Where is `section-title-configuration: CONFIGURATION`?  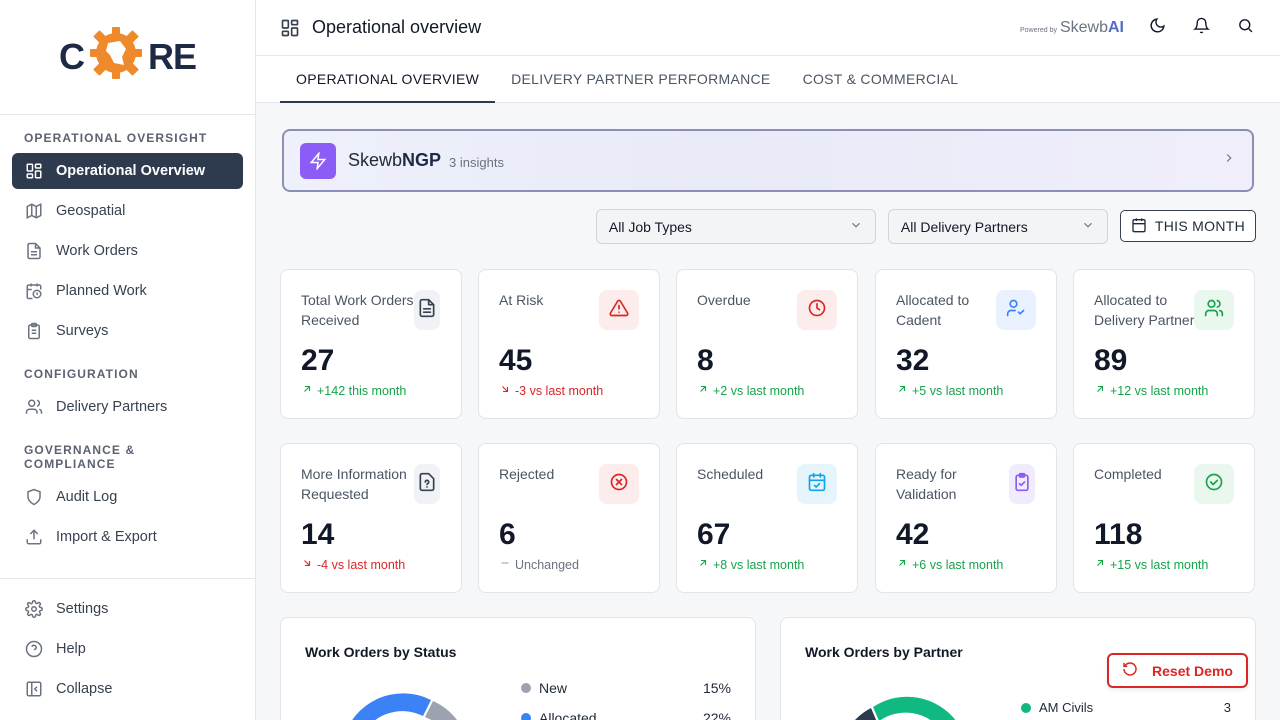
section-title-configuration: CONFIGURATION is located at coordinates (81, 374).